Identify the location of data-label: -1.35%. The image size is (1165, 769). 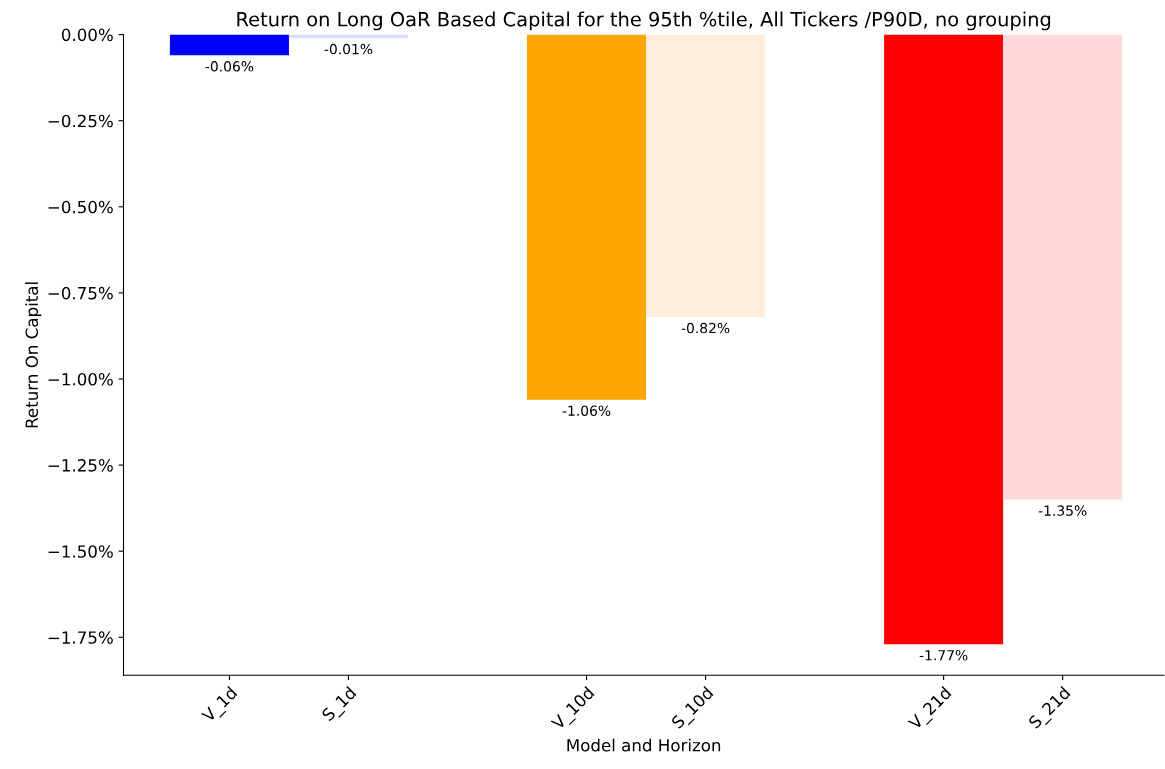
(1062, 510).